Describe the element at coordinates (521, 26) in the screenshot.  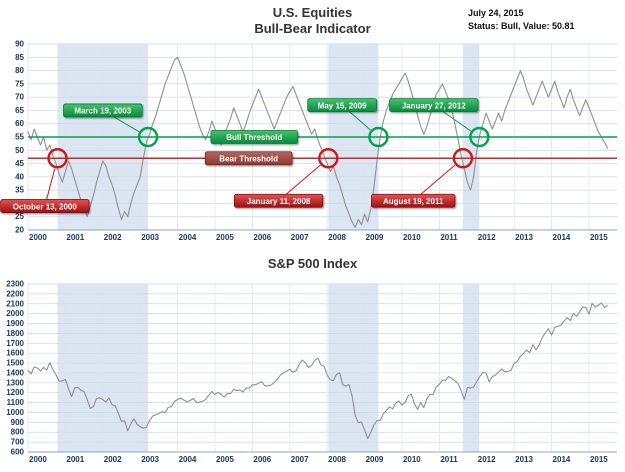
I see `status-value: Status: Bull, Value: 50.81` at that location.